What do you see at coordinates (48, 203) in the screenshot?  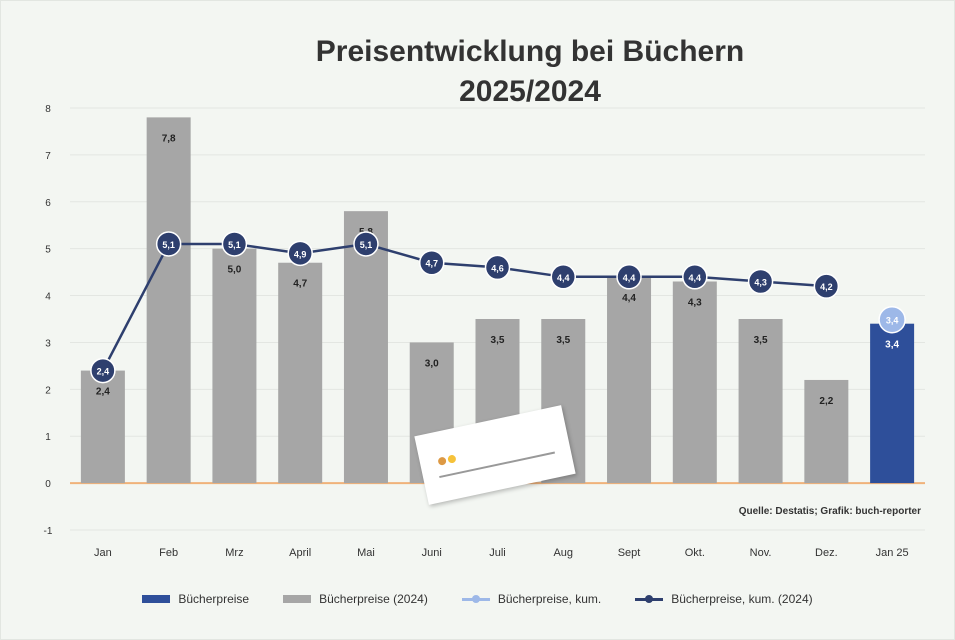 I see `y-tick-label: 6` at bounding box center [48, 203].